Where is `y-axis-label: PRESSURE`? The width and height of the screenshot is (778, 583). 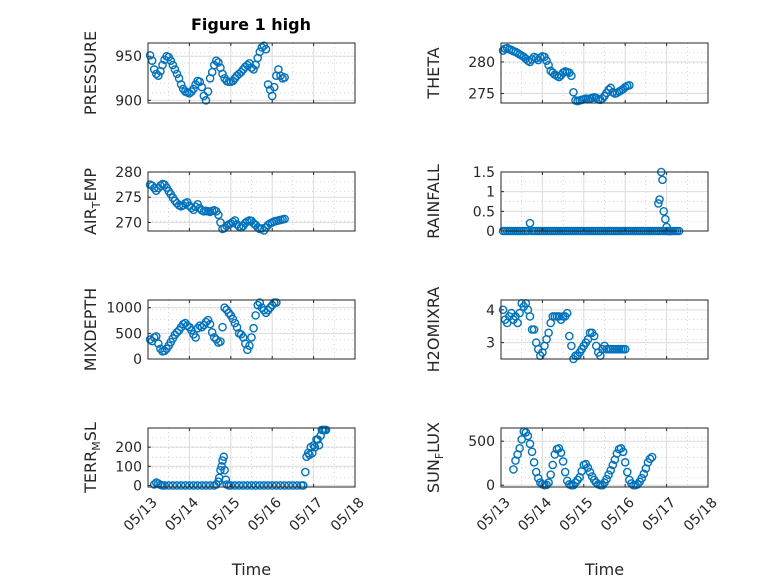
y-axis-label: PRESSURE is located at coordinates (90, 73).